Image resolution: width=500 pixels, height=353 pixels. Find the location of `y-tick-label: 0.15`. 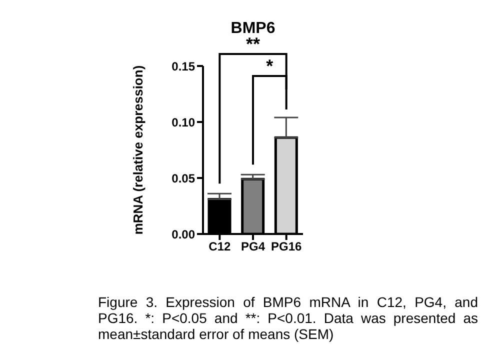

y-tick-label: 0.15 is located at coordinates (184, 66).